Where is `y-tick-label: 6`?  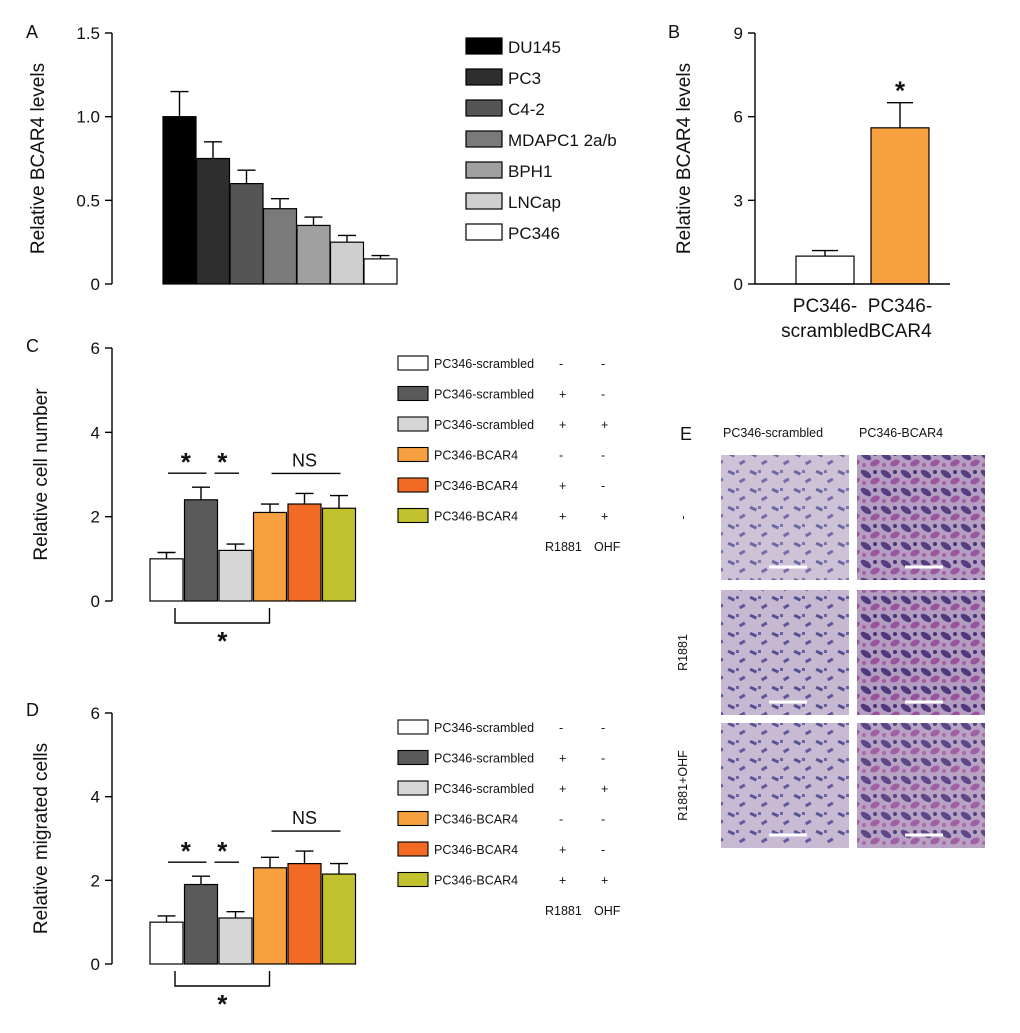
y-tick-label: 6 is located at coordinates (95, 713).